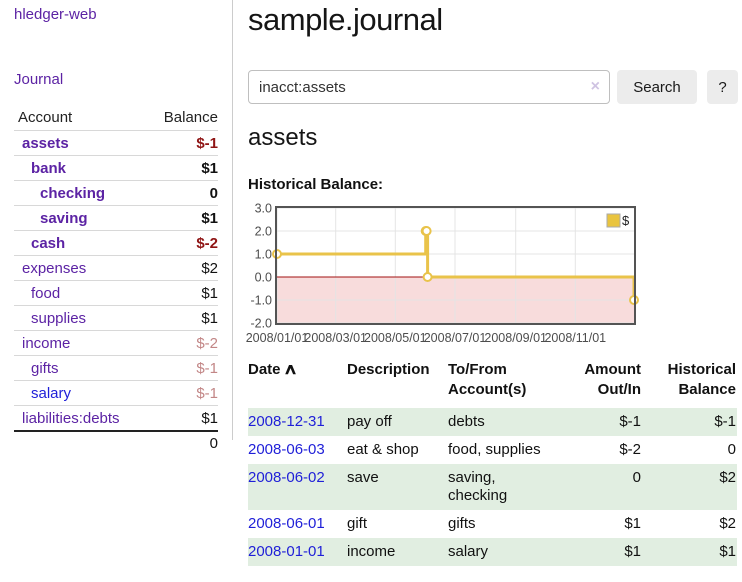 This screenshot has width=742, height=582. I want to click on transaction-description: gift, so click(357, 523).